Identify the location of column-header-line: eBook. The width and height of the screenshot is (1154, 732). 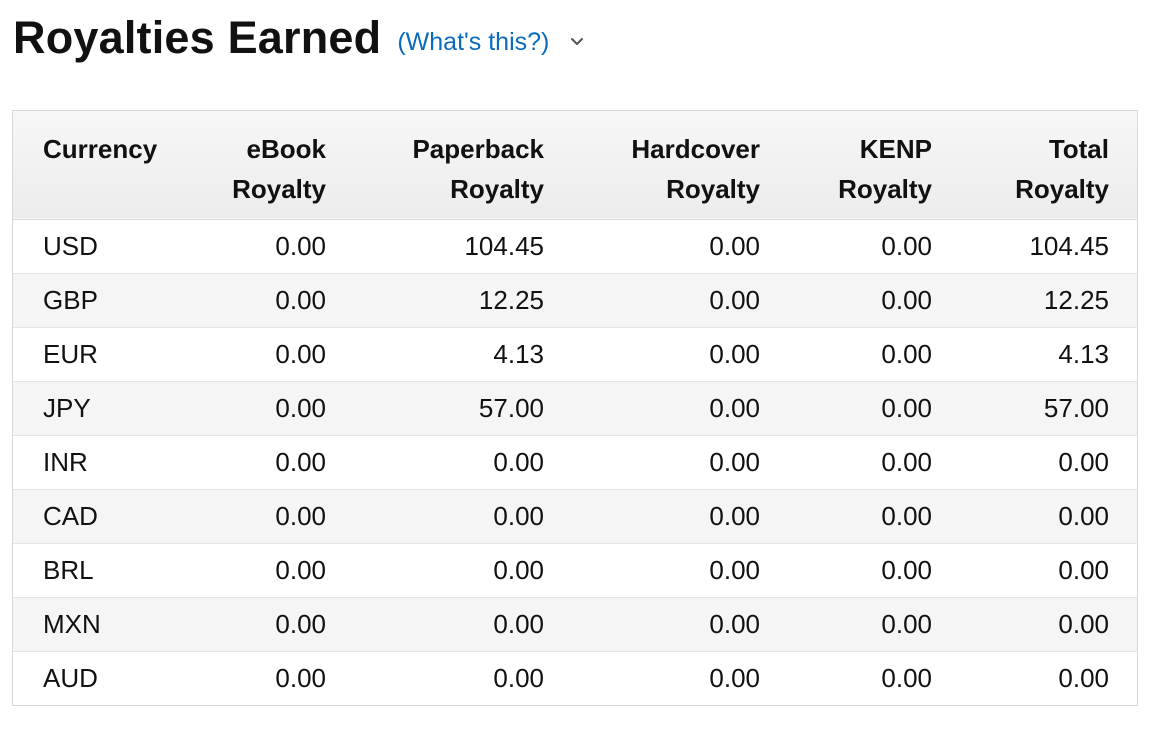
(286, 149).